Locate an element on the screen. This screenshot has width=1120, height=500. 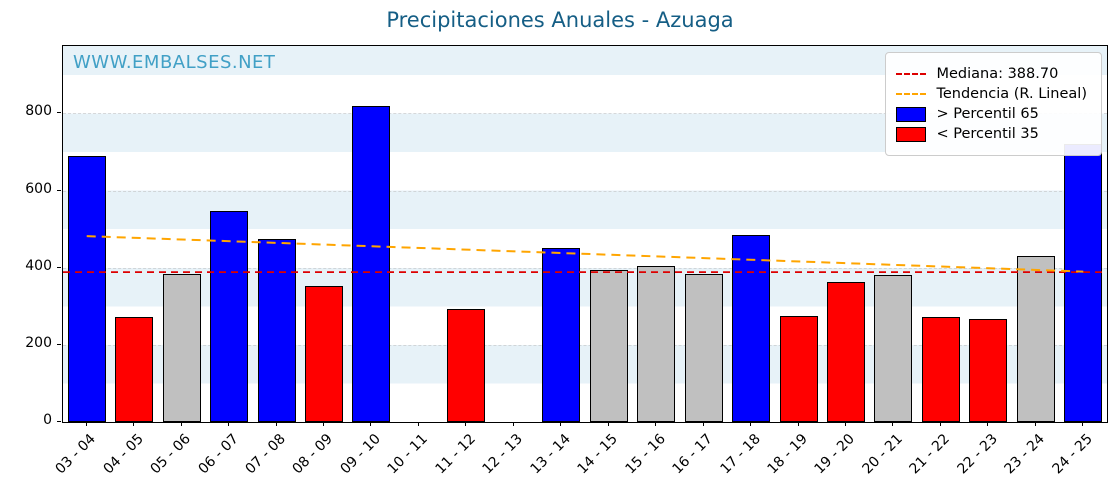
y-tick-label: 0 is located at coordinates (47, 420).